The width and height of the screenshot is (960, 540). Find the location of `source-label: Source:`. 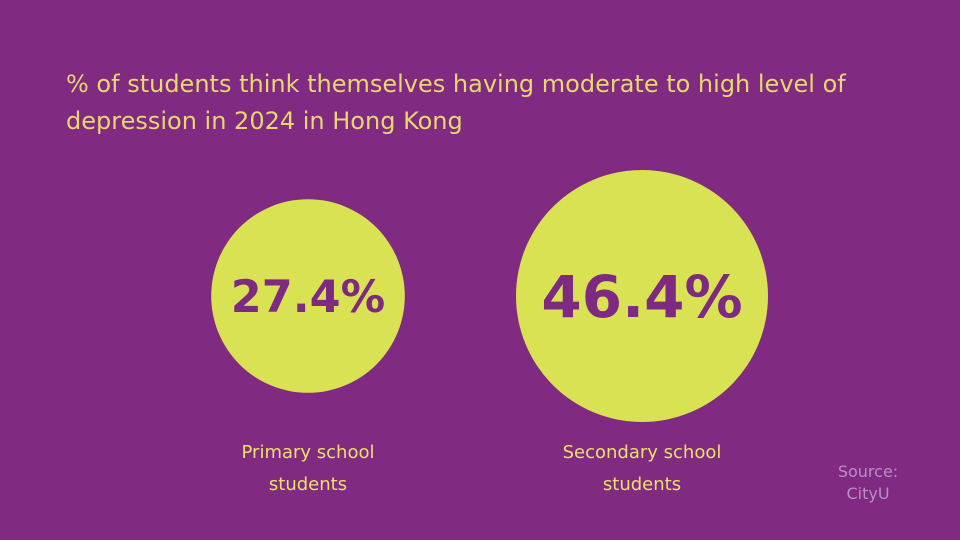

source-label: Source: is located at coordinates (868, 471).